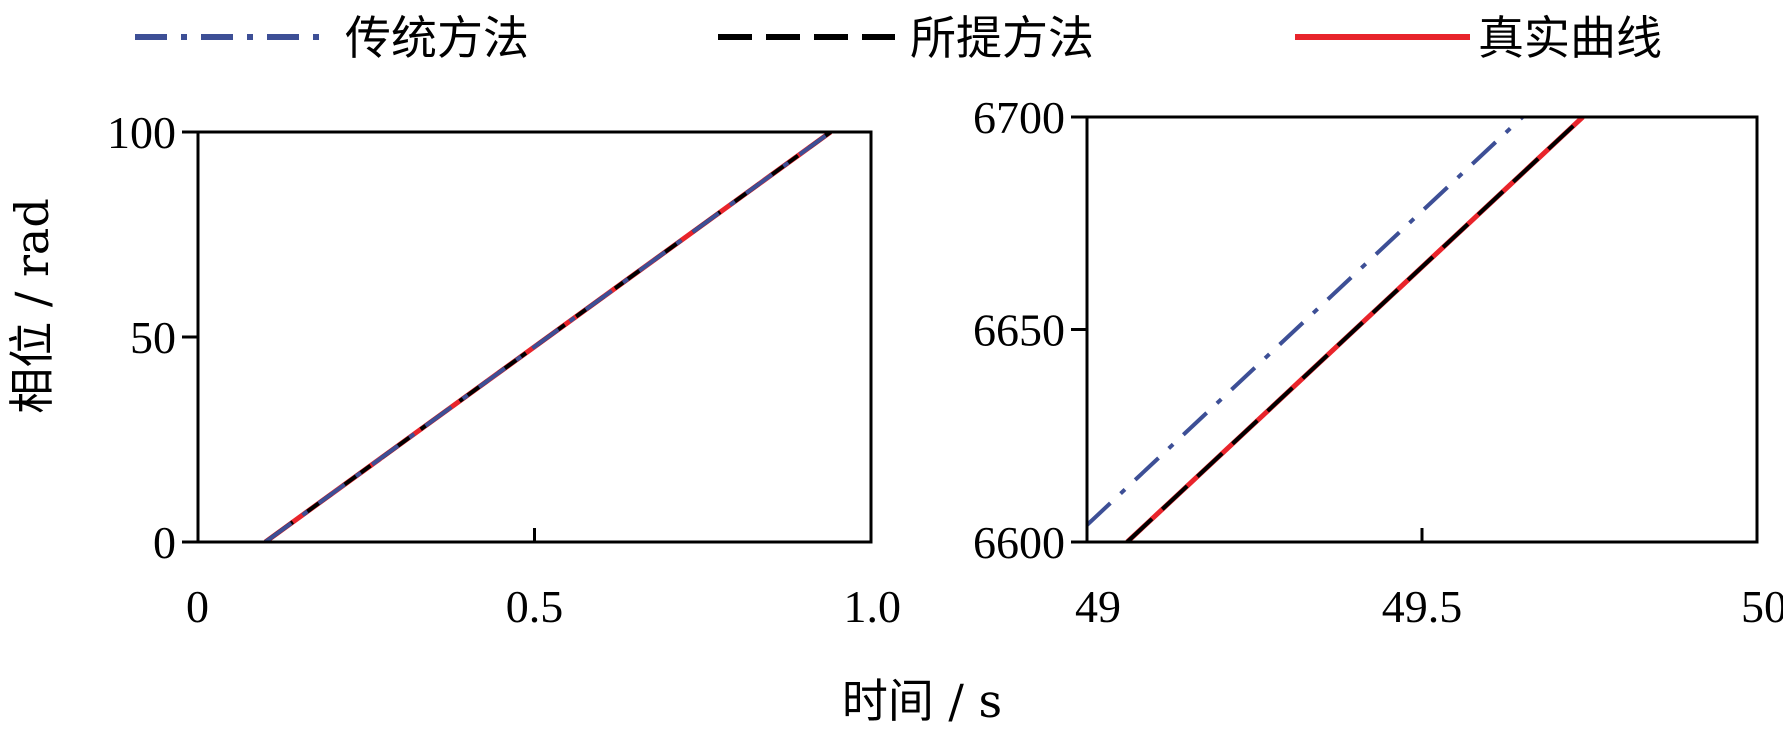  What do you see at coordinates (873, 606) in the screenshot?
I see `x-tick-label: 1.0` at bounding box center [873, 606].